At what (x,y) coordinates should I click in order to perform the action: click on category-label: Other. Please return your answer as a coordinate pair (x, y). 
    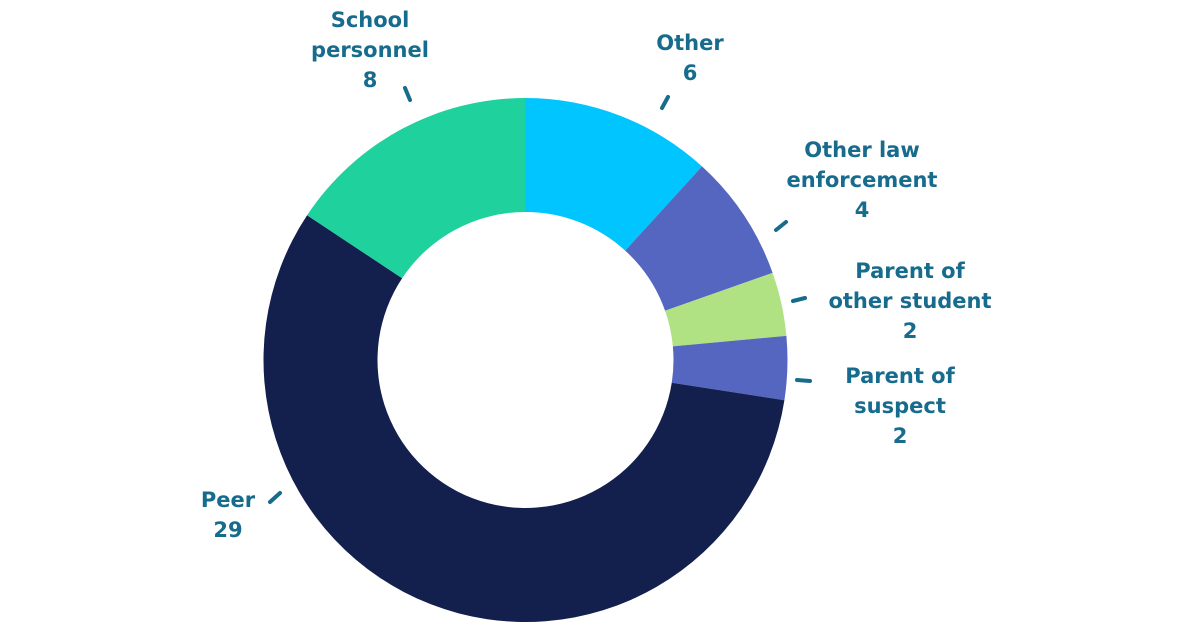
    Looking at the image, I should click on (690, 43).